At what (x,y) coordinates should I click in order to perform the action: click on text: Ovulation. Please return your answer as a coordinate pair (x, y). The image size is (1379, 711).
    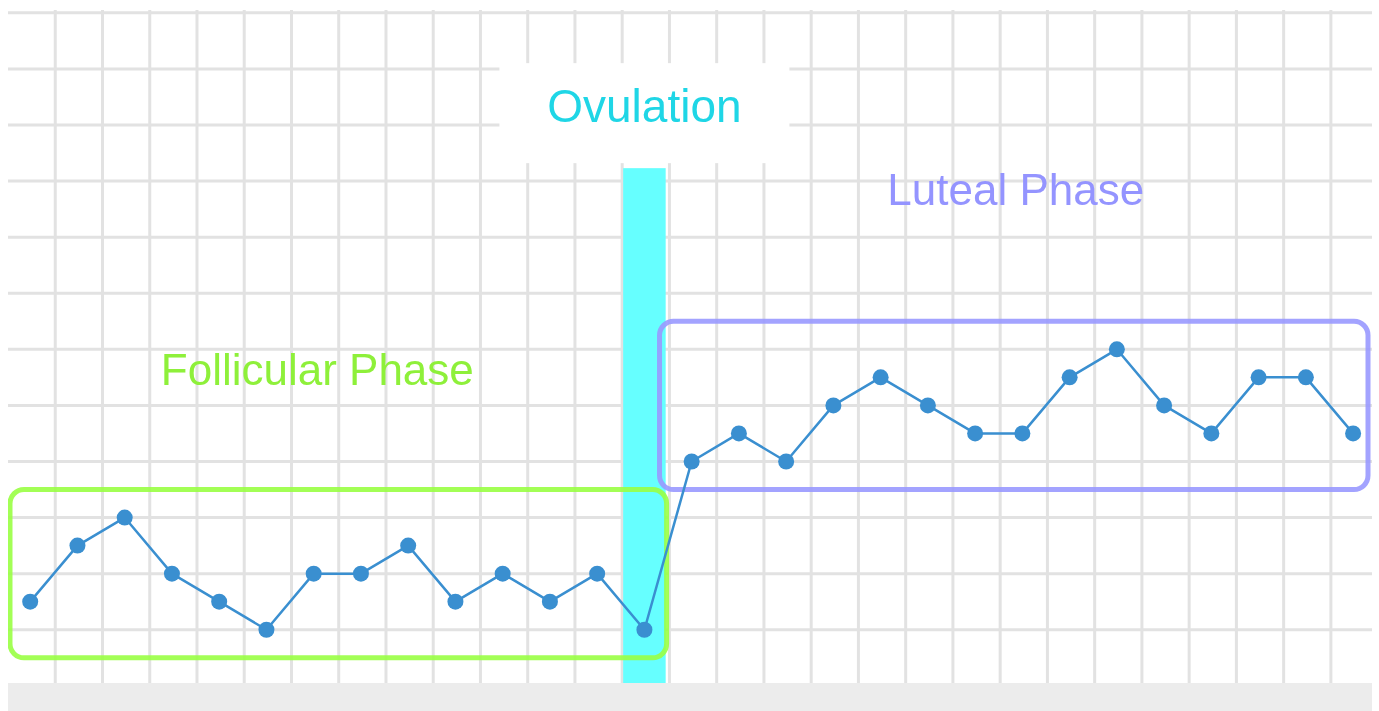
    Looking at the image, I should click on (644, 106).